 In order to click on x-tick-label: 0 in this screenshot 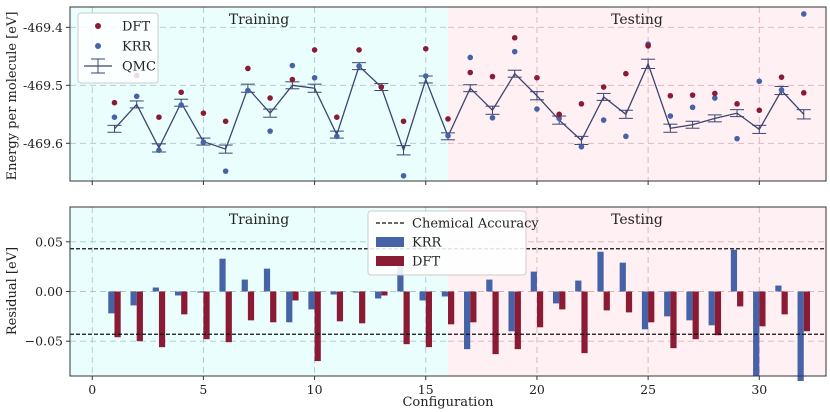, I will do `click(92, 389)`.